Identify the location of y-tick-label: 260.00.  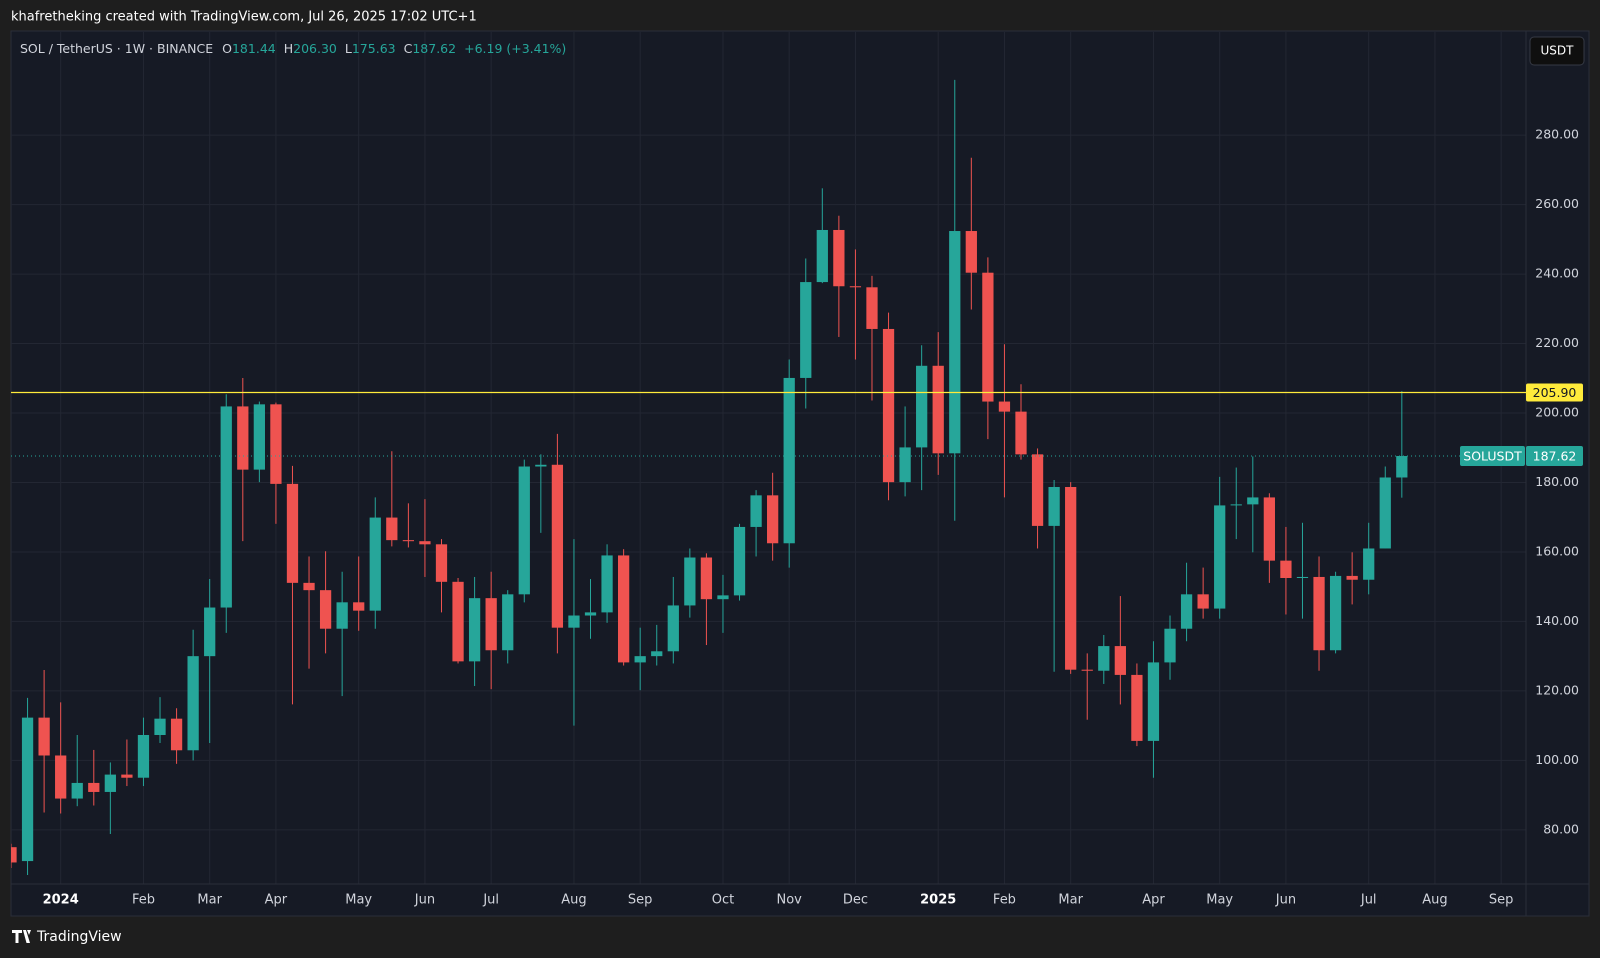
(1557, 203).